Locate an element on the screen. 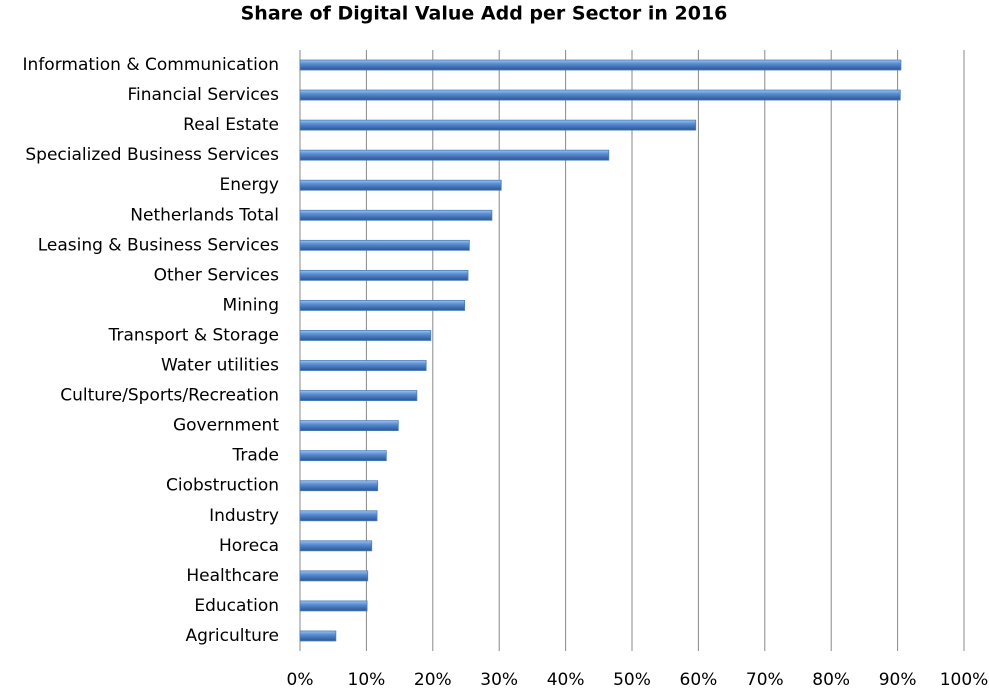  y-tick-label: Other Services is located at coordinates (217, 275).